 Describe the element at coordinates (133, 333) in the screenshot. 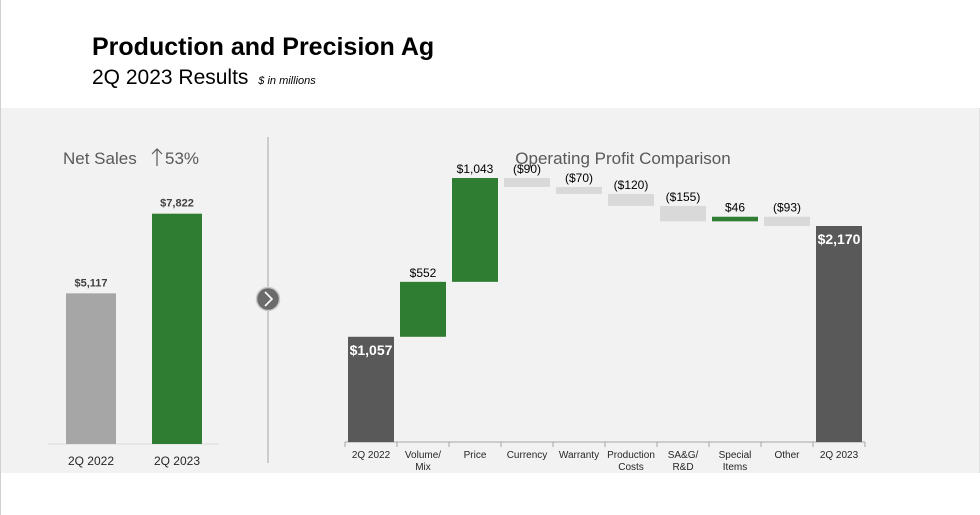

I see `net-sales-chart: $5,117 2Q 2022 $7,822 2Q 2023` at that location.